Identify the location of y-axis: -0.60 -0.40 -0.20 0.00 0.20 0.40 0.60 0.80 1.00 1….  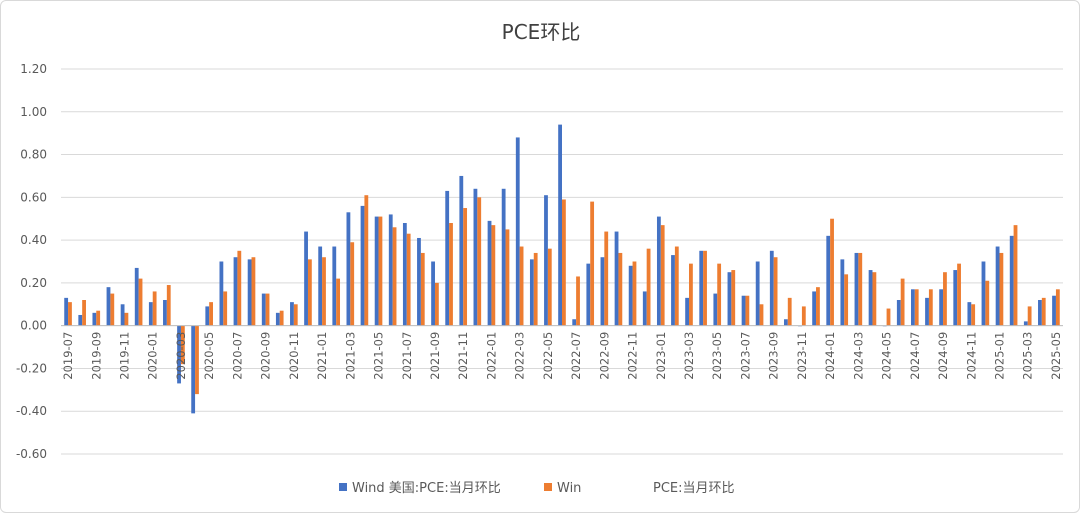
(31, 261).